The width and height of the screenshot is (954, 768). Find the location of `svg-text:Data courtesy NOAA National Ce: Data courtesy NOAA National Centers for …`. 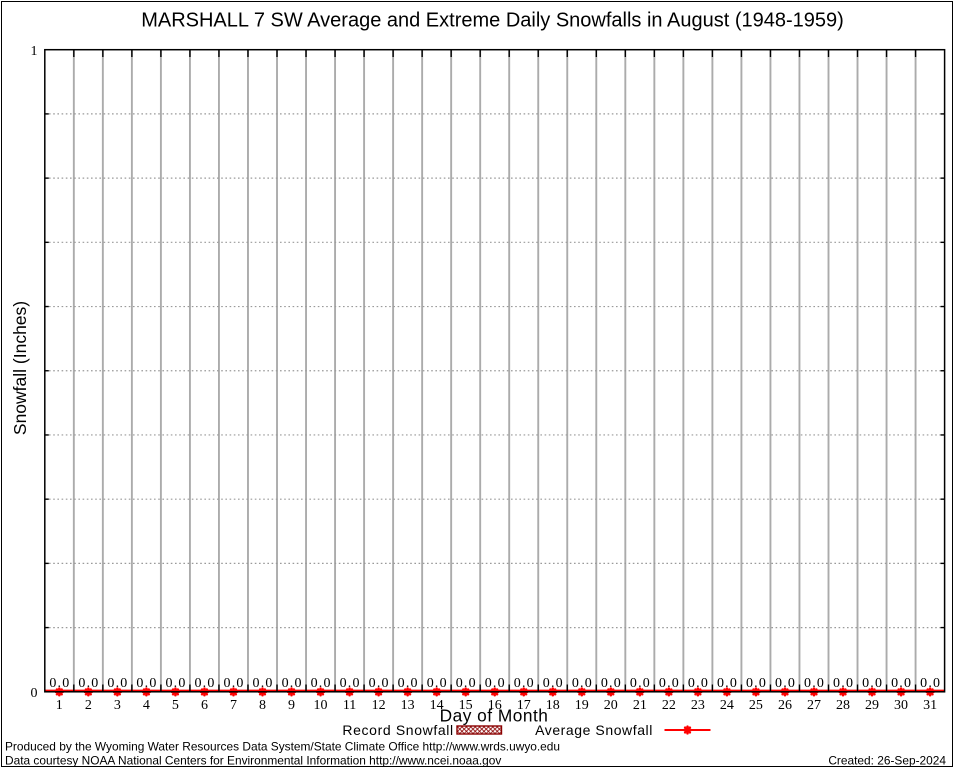

svg-text:Data courtesy NOAA National Ce: Data courtesy NOAA National Centers for … is located at coordinates (253, 760).